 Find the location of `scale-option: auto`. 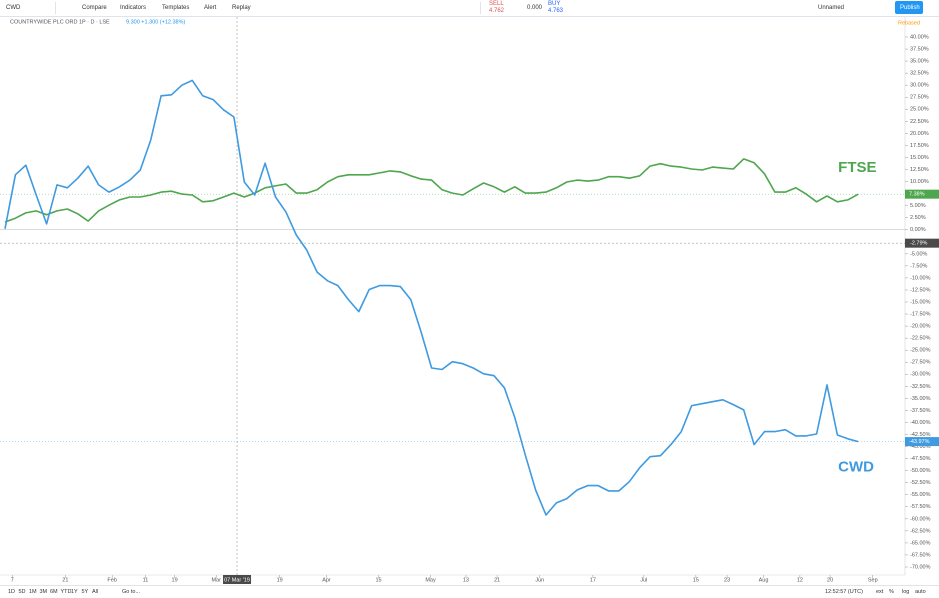

scale-option: auto is located at coordinates (920, 592).